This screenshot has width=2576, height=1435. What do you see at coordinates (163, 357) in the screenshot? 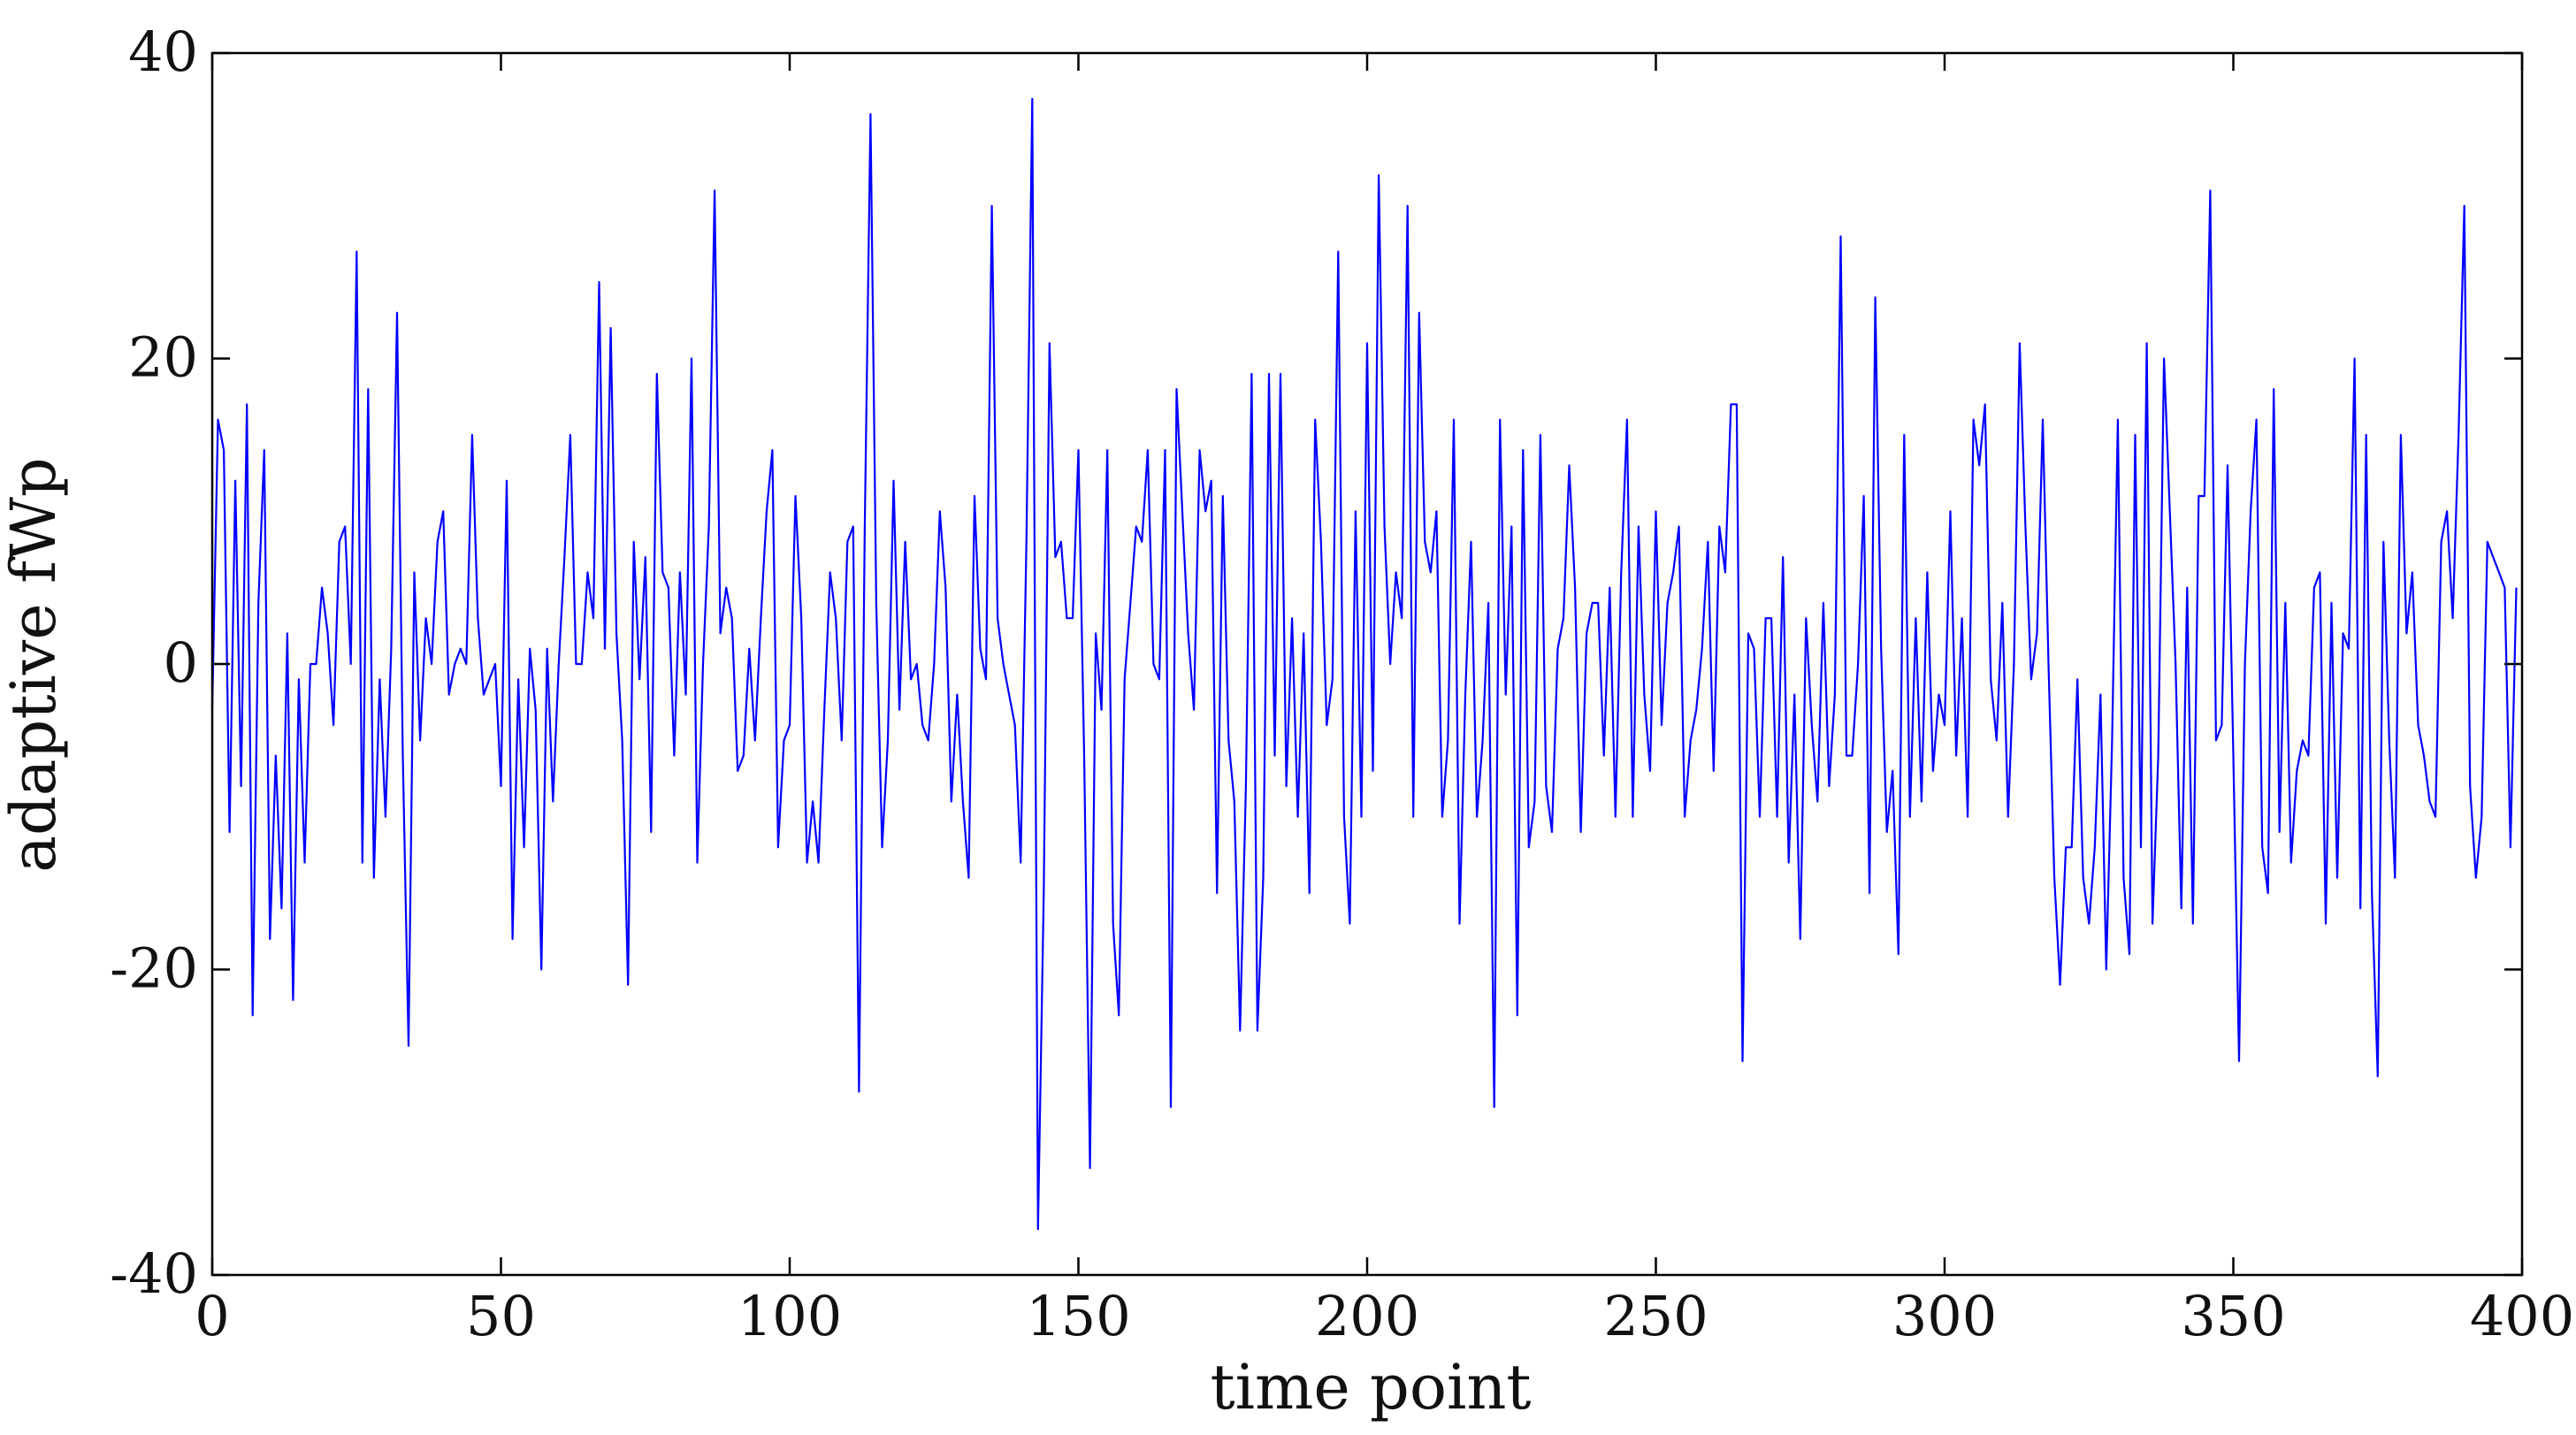
I see `y-tick-label: 20` at bounding box center [163, 357].